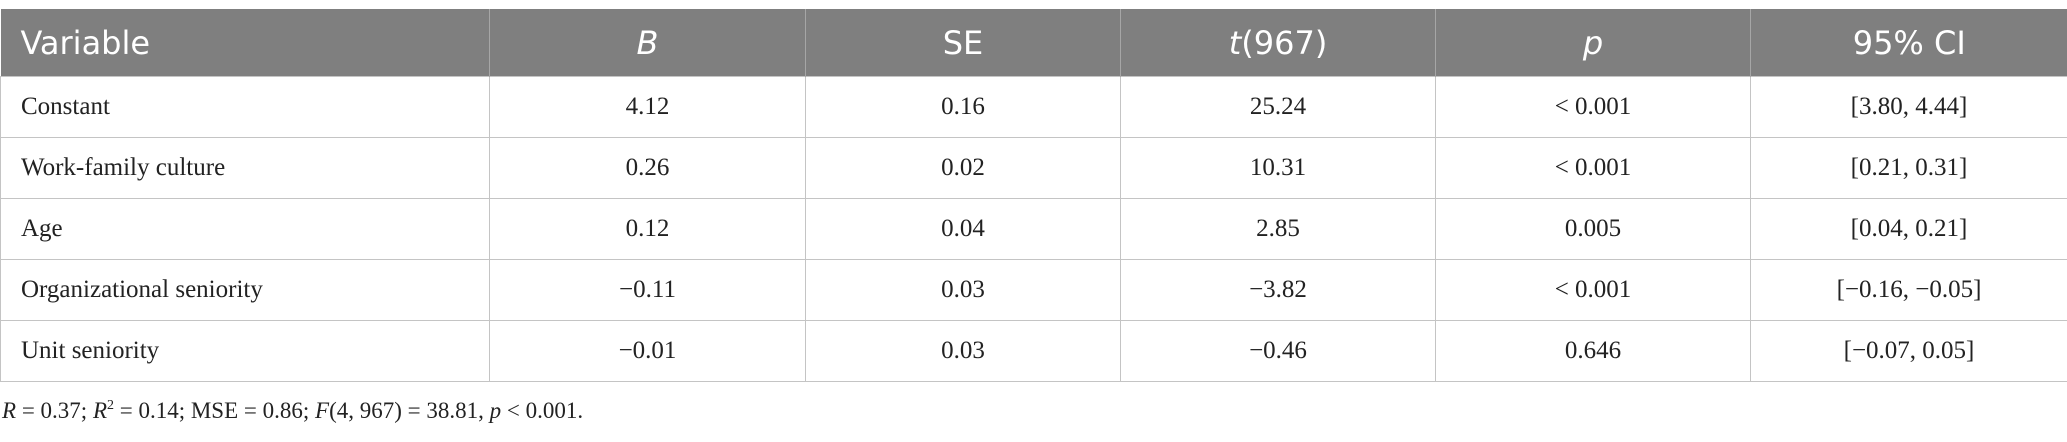  Describe the element at coordinates (322, 410) in the screenshot. I see `footnote-text: F` at that location.